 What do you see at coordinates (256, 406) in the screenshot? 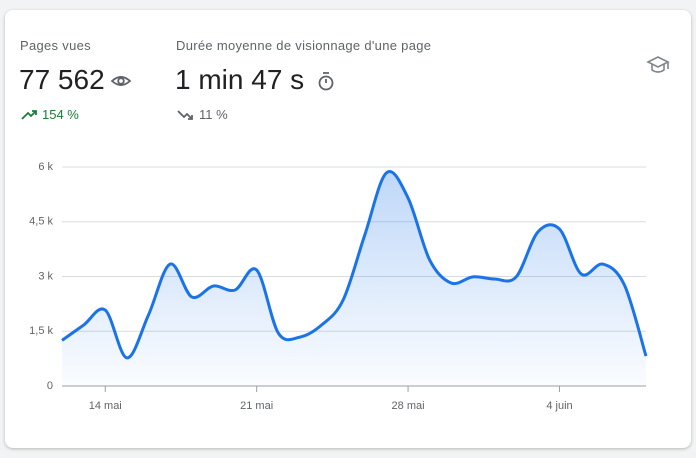
I see `x-tick-label: 21 mai` at bounding box center [256, 406].